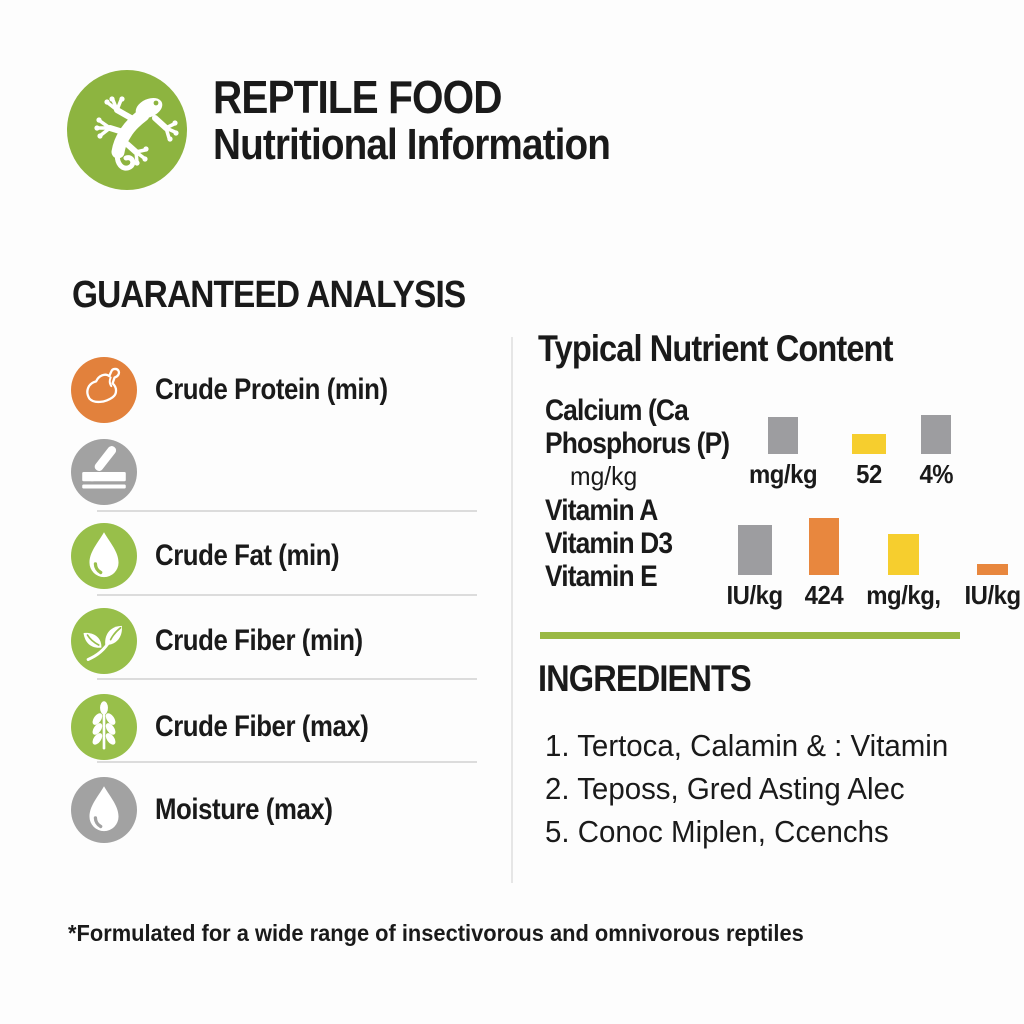 Image resolution: width=1024 pixels, height=1024 pixels. What do you see at coordinates (247, 555) in the screenshot?
I see `analysis-row-label: Crude Fat (min)` at bounding box center [247, 555].